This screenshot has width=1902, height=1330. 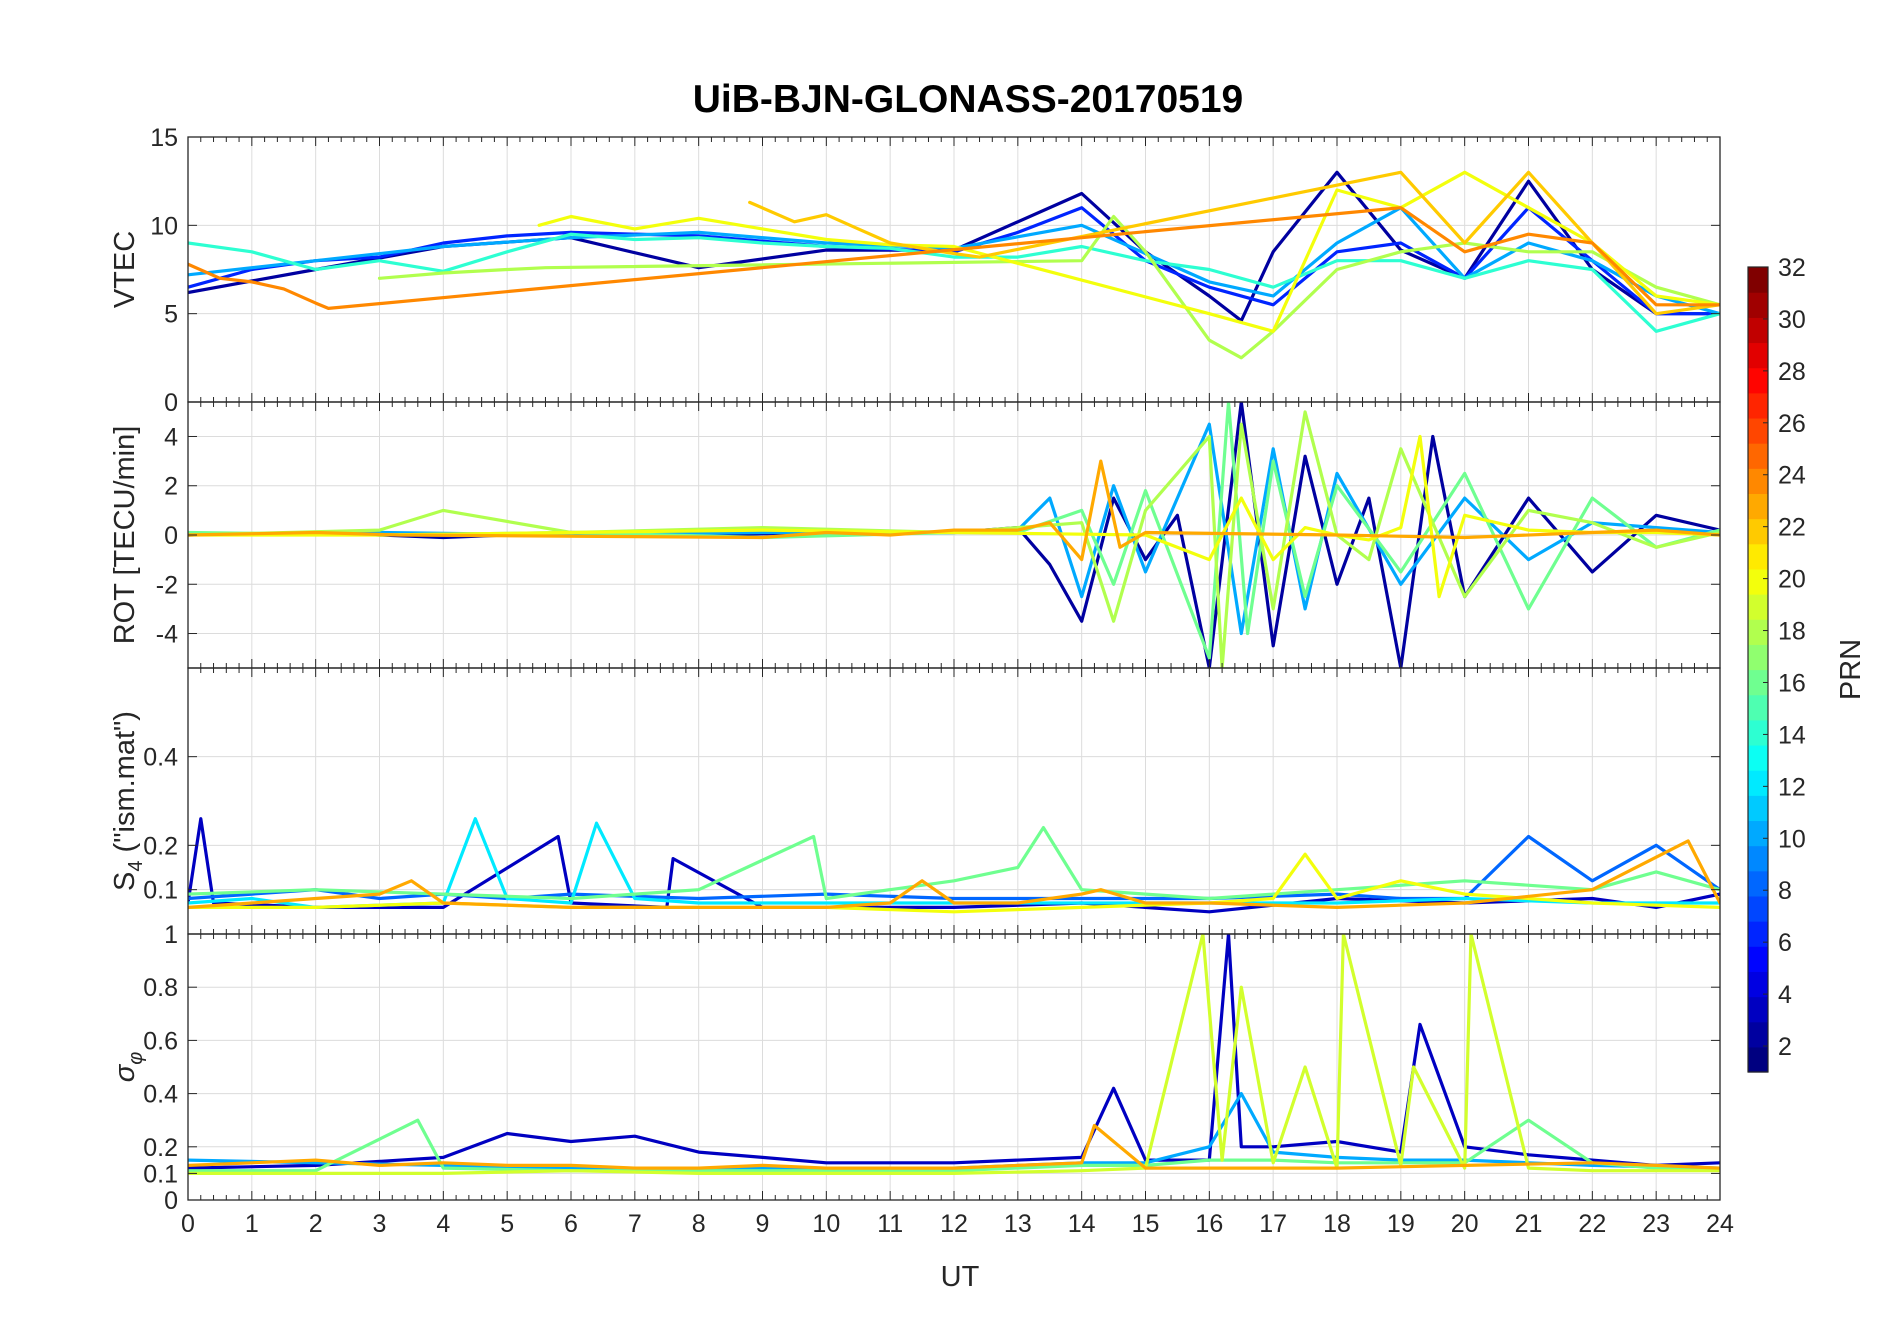 What do you see at coordinates (1529, 1224) in the screenshot?
I see `x-tick-label: 21` at bounding box center [1529, 1224].